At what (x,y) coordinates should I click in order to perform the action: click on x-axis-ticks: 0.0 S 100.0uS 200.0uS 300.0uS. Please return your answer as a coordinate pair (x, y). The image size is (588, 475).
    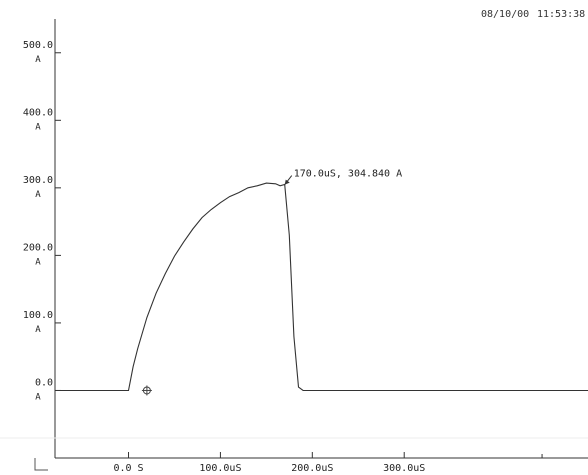
    Looking at the image, I should click on (328, 463).